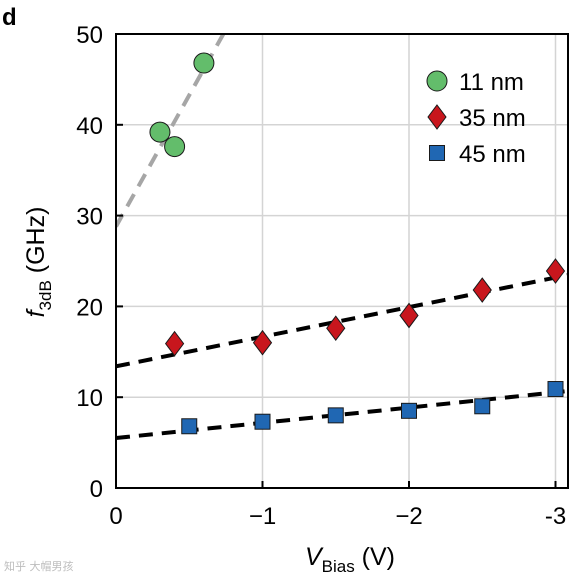 The width and height of the screenshot is (572, 579). What do you see at coordinates (408, 516) in the screenshot?
I see `x-tick-label: −2` at bounding box center [408, 516].